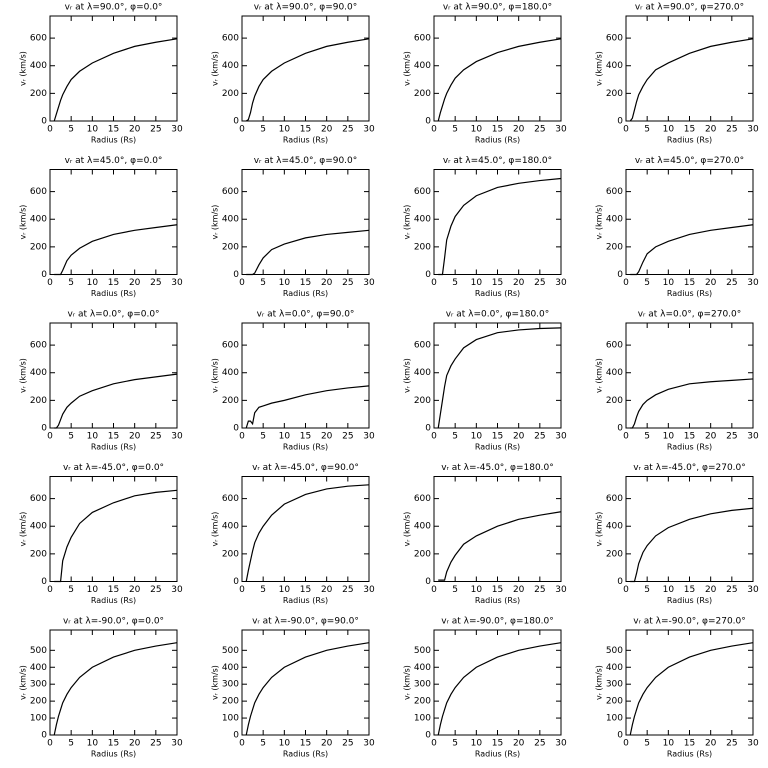  I want to click on chart-title: vᵣ at λ=45.0°, φ=90.0°, so click(306, 161).